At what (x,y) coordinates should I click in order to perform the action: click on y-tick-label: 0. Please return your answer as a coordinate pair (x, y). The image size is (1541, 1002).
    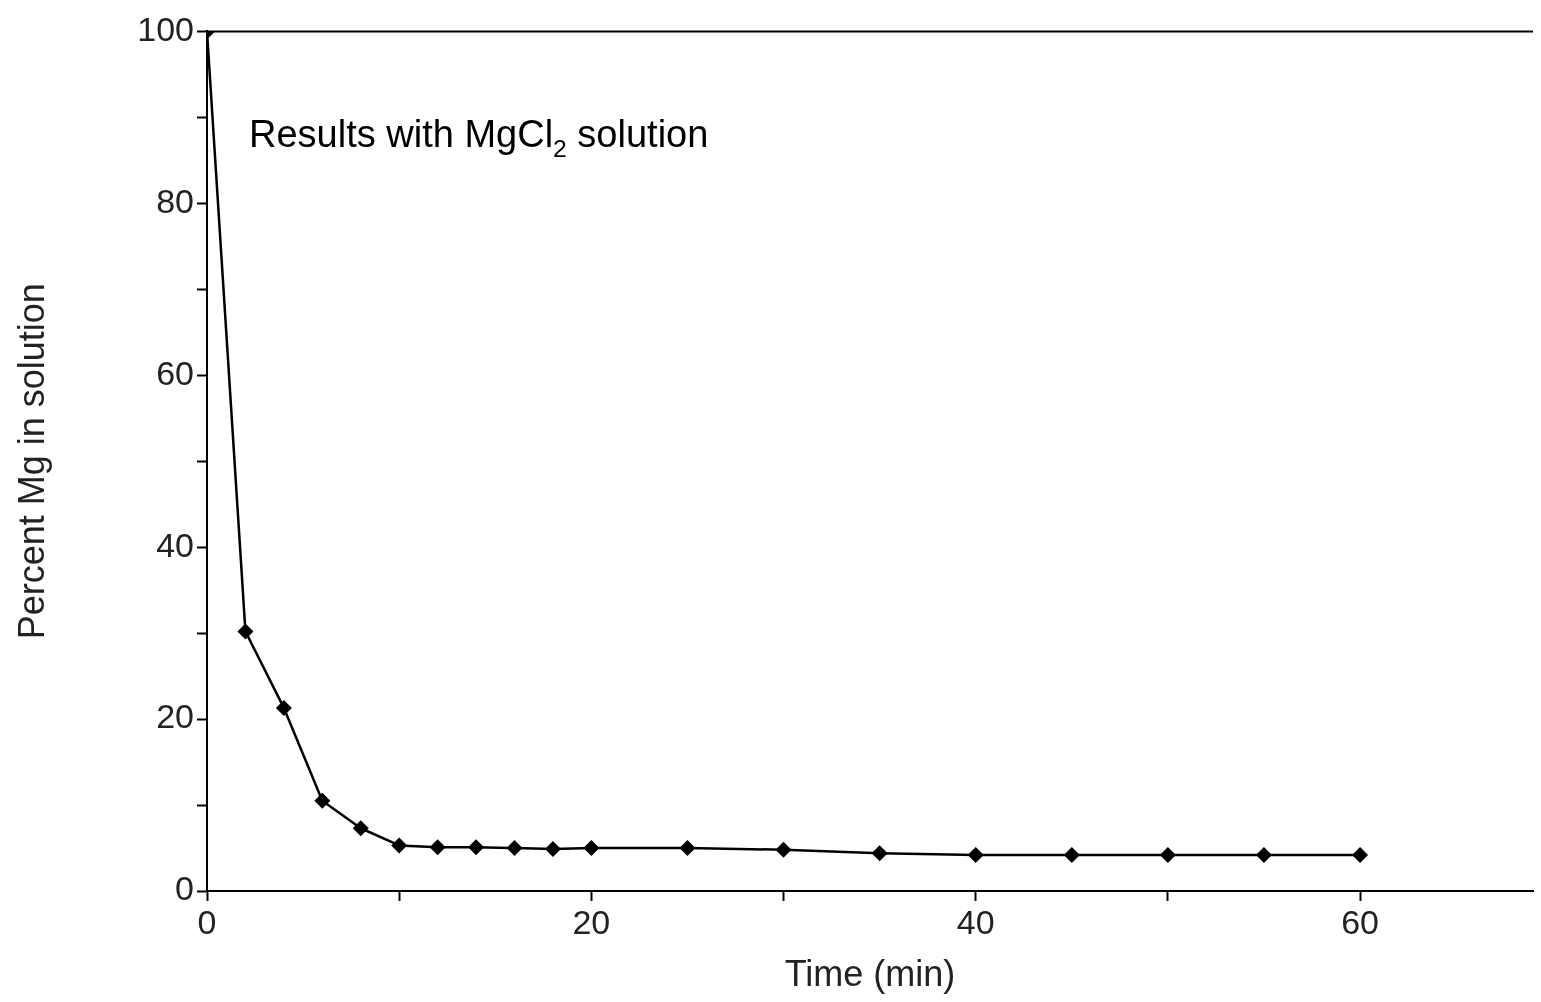
    Looking at the image, I should click on (184, 888).